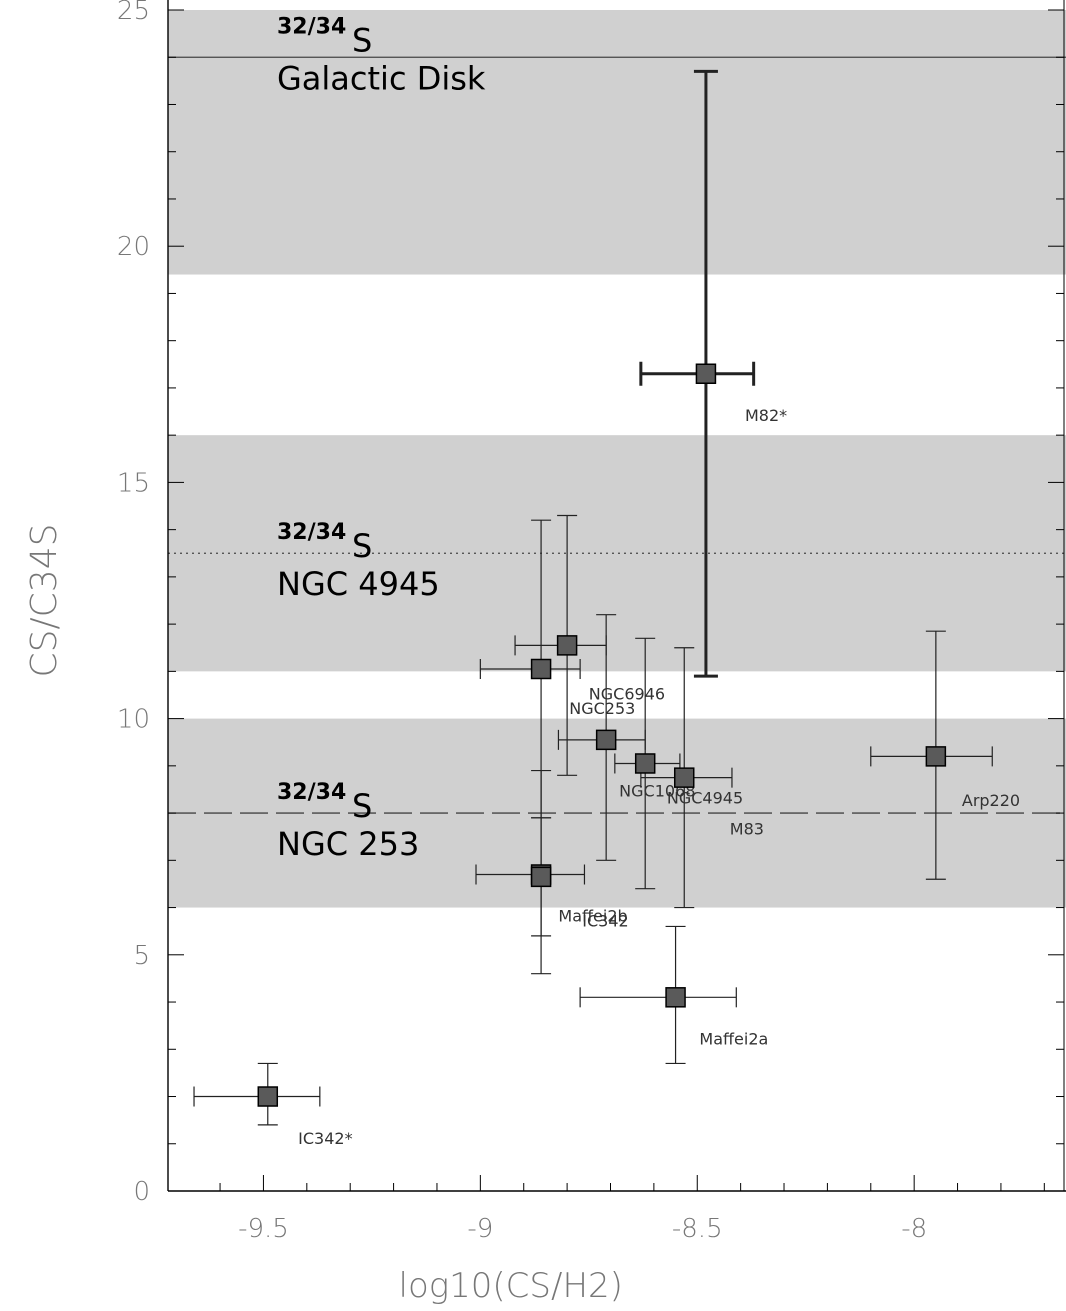  What do you see at coordinates (325, 1138) in the screenshot?
I see `point-label-IC342*: IC342*` at bounding box center [325, 1138].